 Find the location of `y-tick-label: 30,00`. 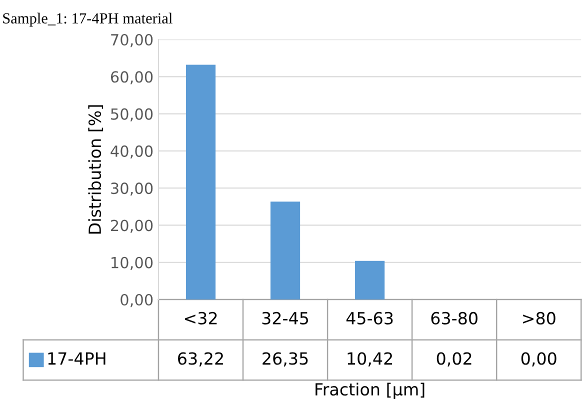

y-tick-label: 30,00 is located at coordinates (132, 189).